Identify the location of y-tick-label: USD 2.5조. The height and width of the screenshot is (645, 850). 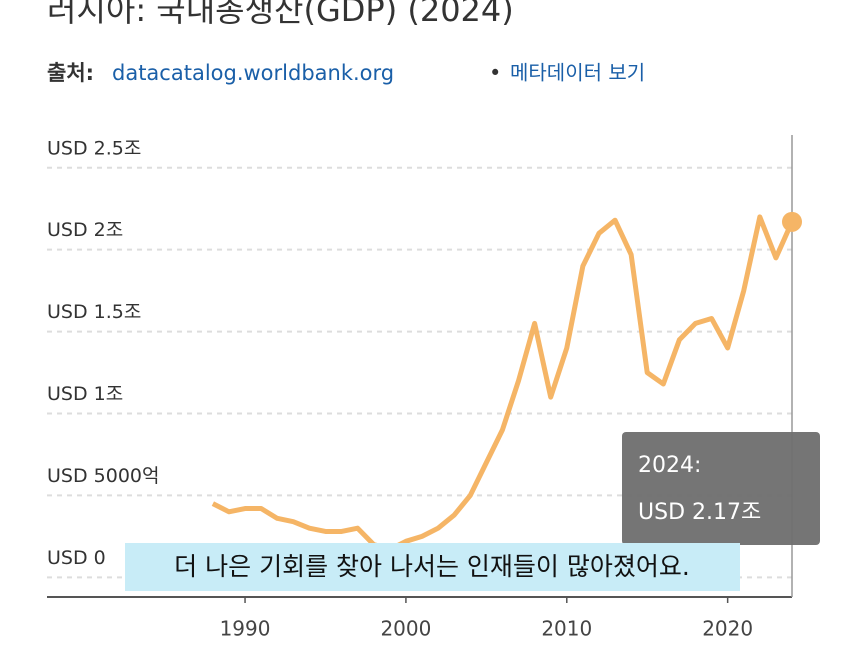
(94, 148).